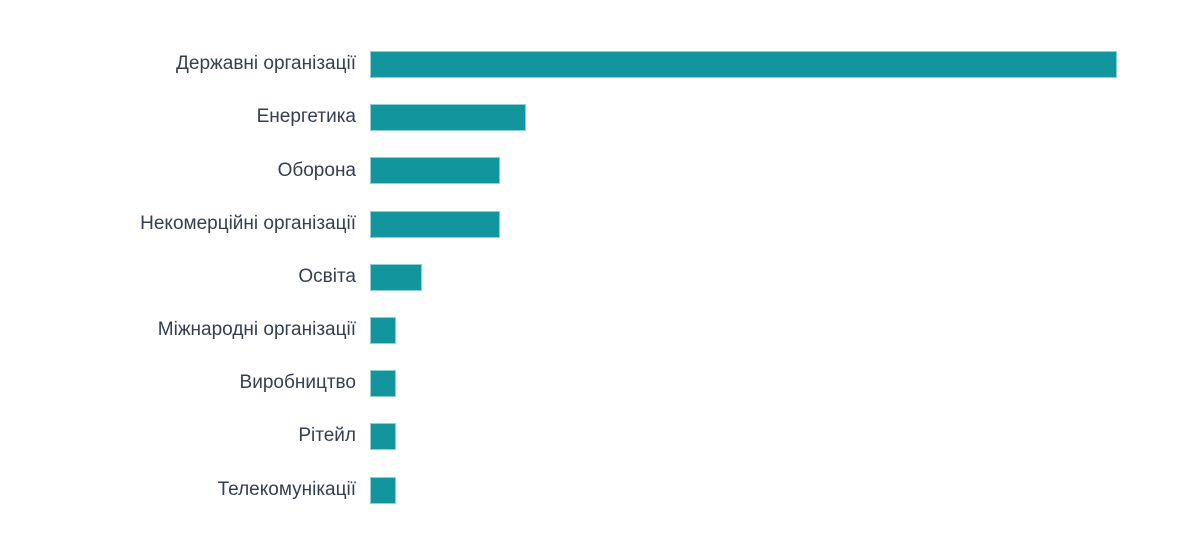 Image resolution: width=1200 pixels, height=534 pixels. I want to click on category-label: Енергетика, so click(306, 117).